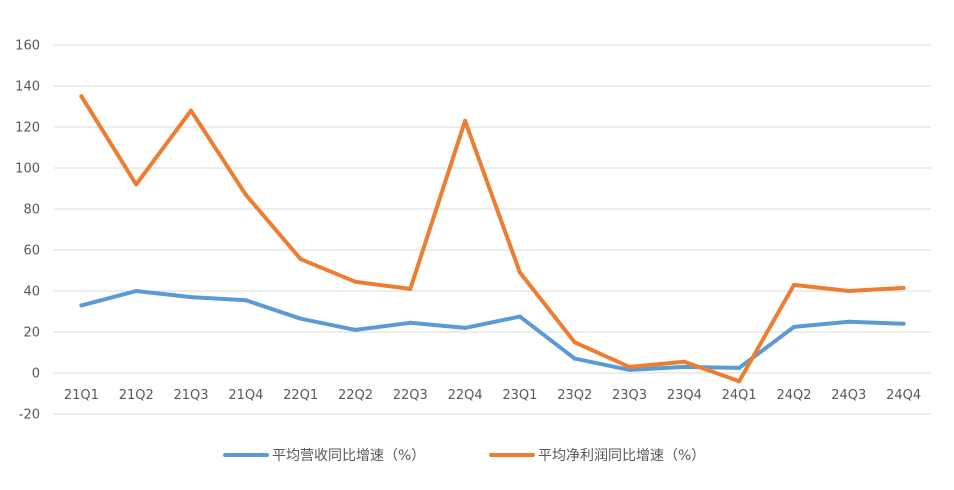  What do you see at coordinates (300, 395) in the screenshot?
I see `x-tick-label: 22Q1` at bounding box center [300, 395].